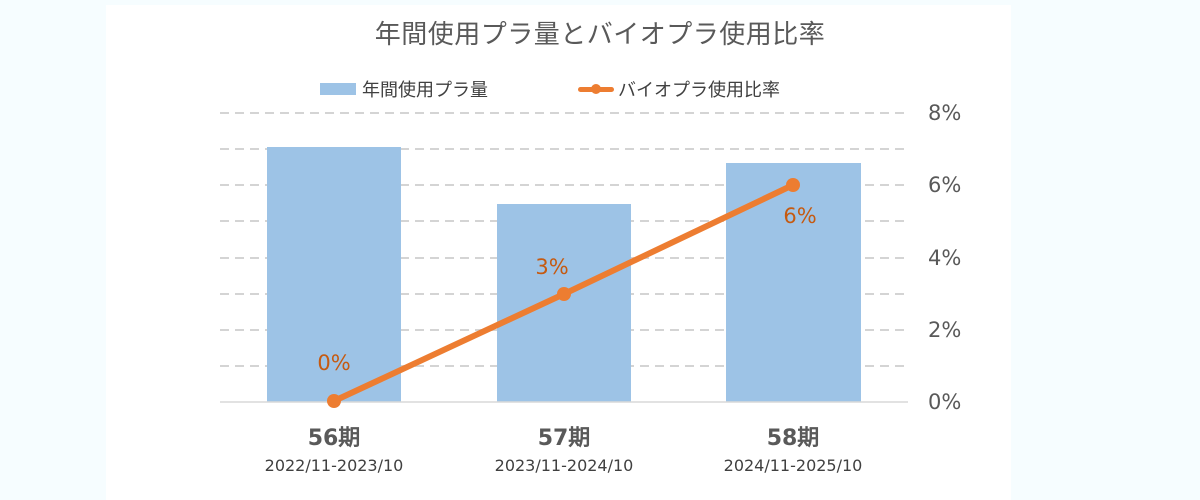  What do you see at coordinates (334, 438) in the screenshot?
I see `category-name: 56期` at bounding box center [334, 438].